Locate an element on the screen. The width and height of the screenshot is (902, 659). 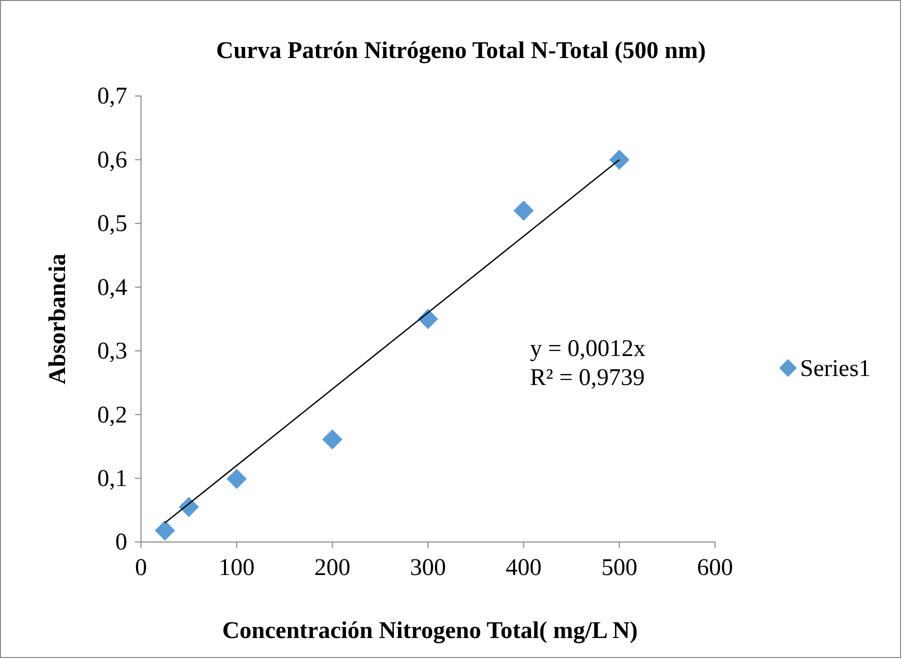
y-tick-label: 0,6 is located at coordinates (112, 160).